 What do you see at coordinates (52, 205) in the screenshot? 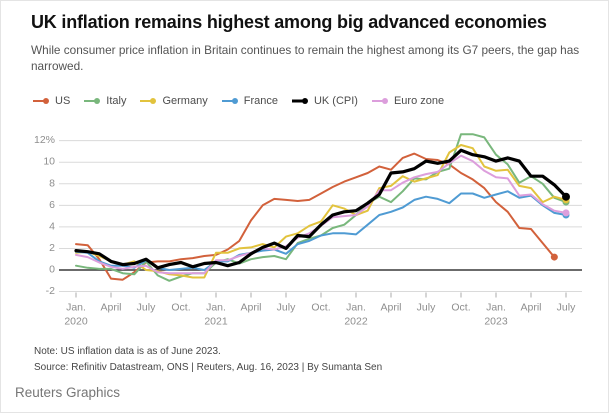
I see `y-axis-tick-label: 6` at bounding box center [52, 205].